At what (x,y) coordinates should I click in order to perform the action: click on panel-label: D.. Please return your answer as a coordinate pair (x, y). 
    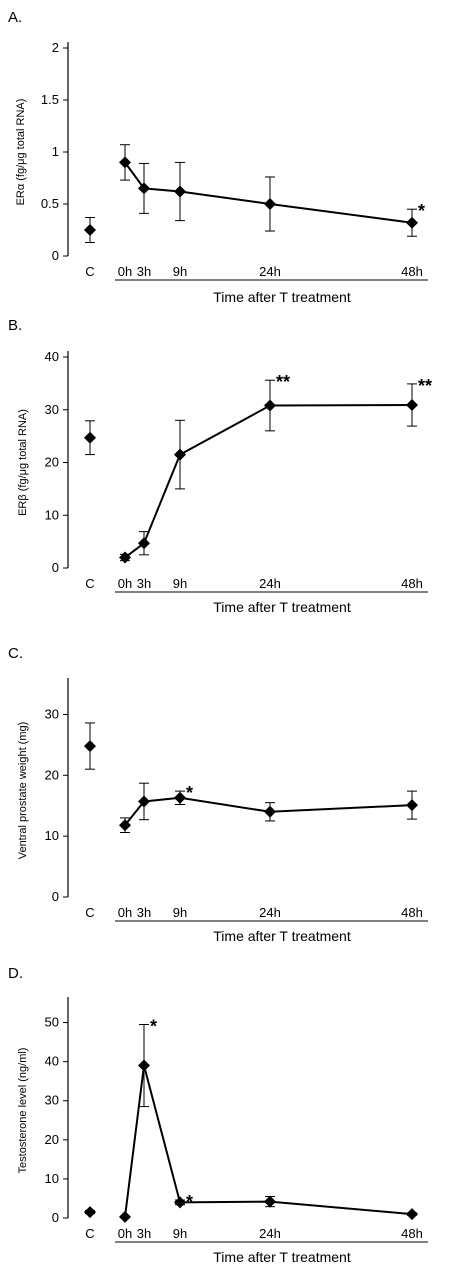
    Looking at the image, I should click on (15, 973).